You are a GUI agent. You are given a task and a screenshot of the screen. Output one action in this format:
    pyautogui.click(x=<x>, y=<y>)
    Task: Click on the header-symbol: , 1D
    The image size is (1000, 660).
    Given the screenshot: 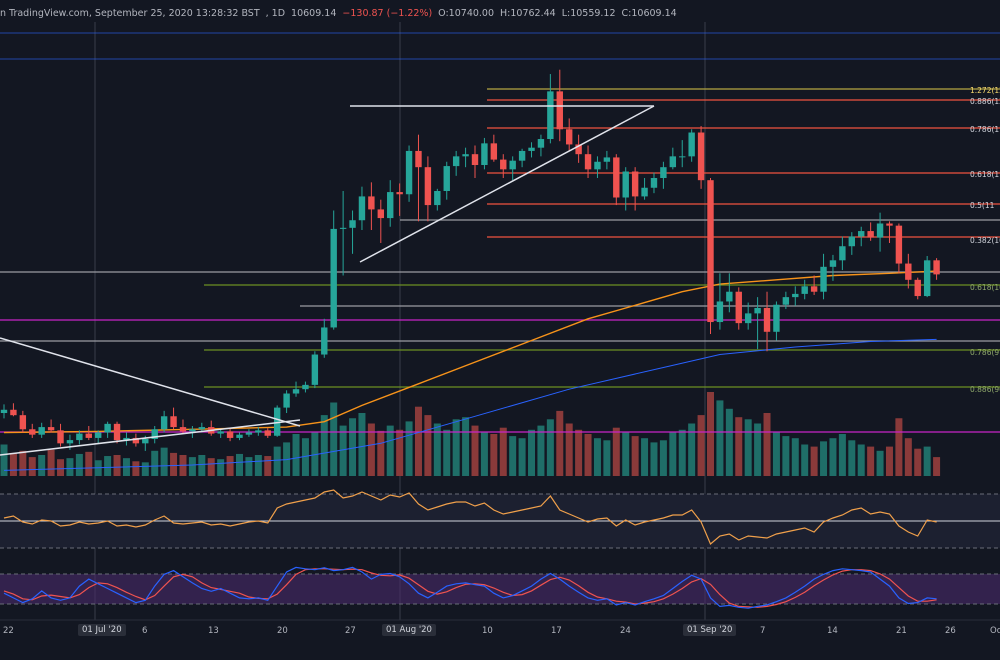 What is the action you would take?
    pyautogui.click(x=275, y=13)
    